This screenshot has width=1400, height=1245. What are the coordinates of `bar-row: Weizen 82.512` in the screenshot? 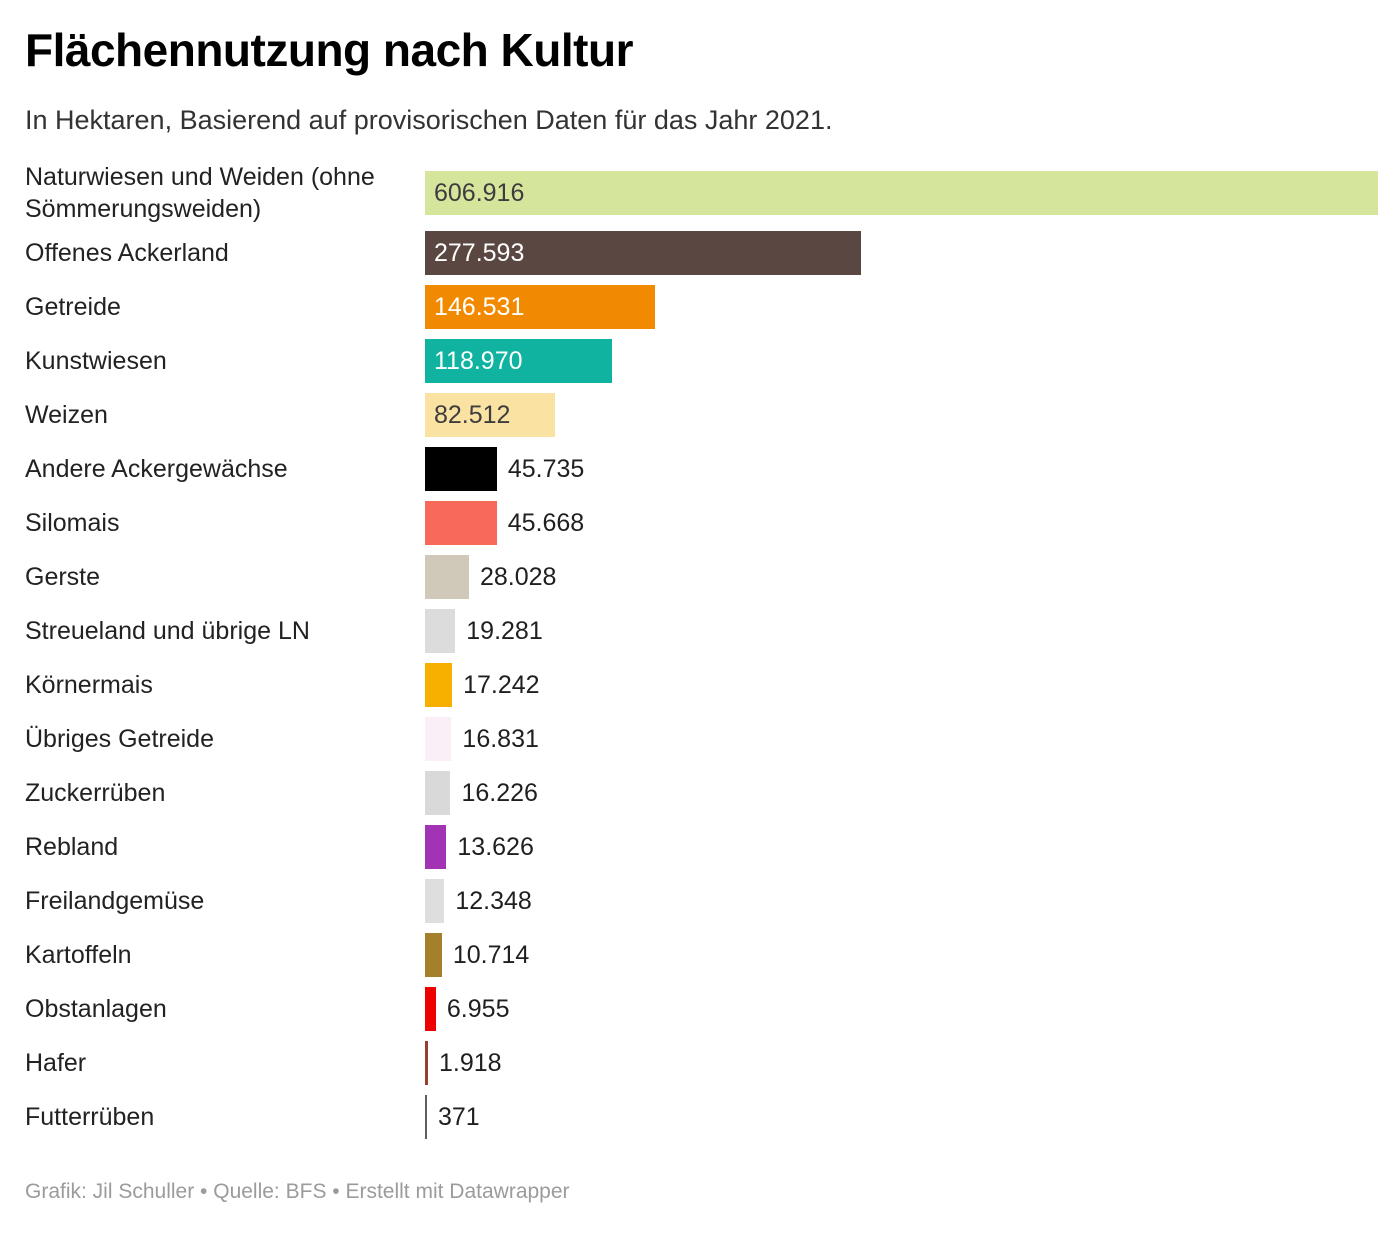 It's located at (701, 415).